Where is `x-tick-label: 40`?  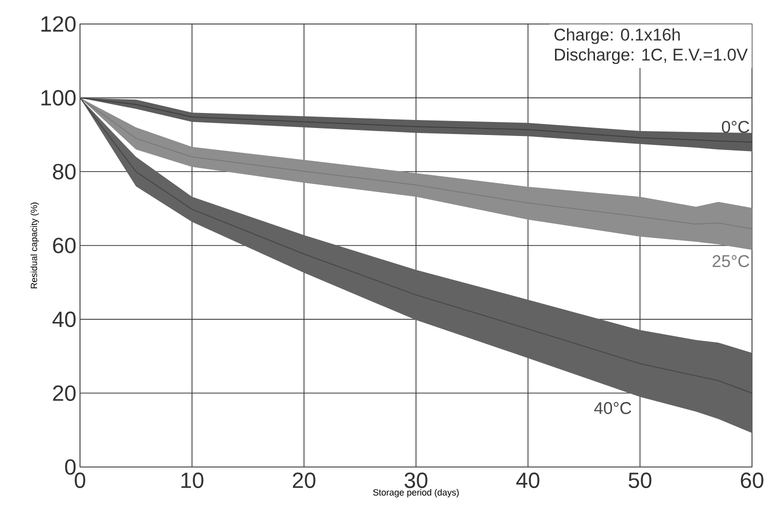 x-tick-label: 40 is located at coordinates (528, 480).